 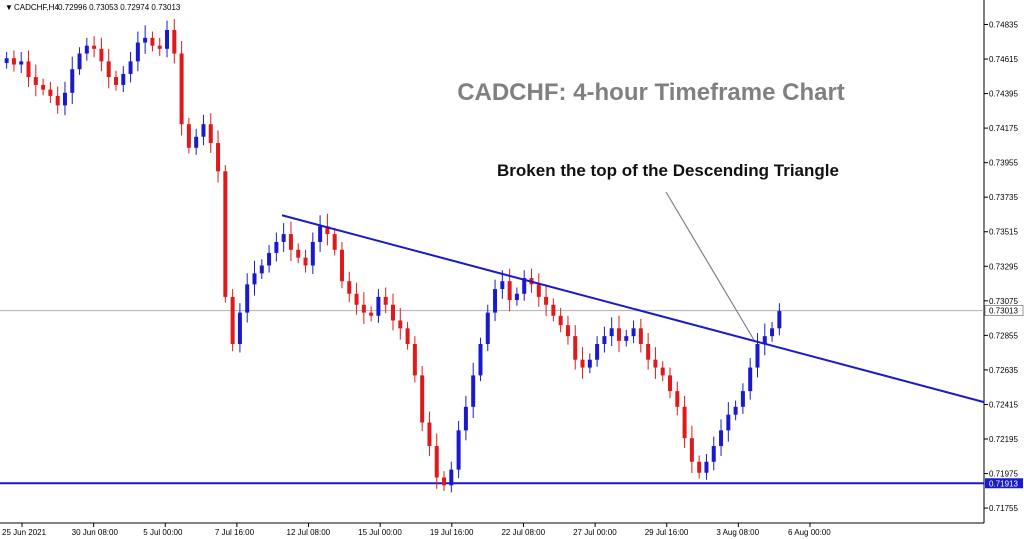 I want to click on support-price-box, so click(x=1004, y=483).